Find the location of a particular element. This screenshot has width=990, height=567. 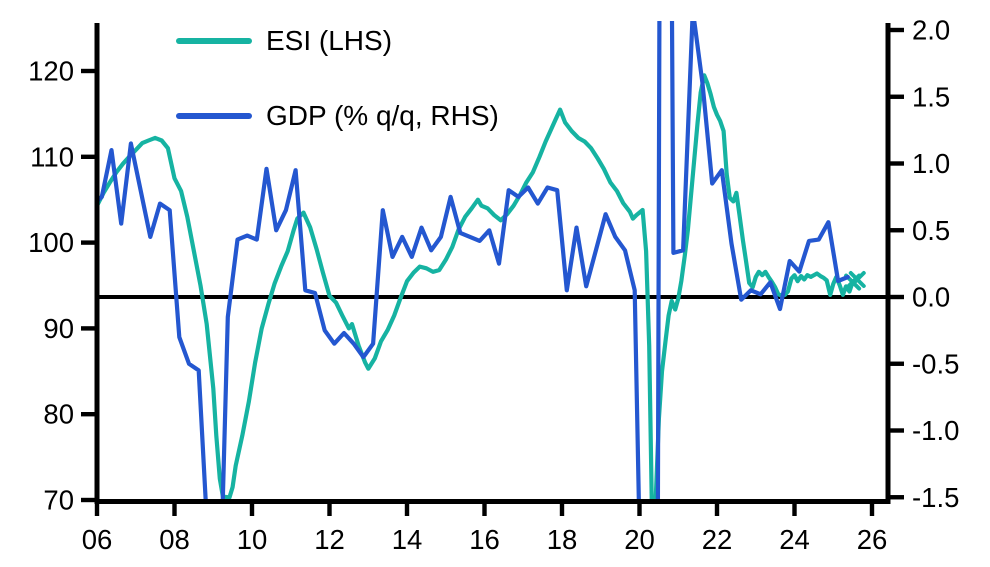

legend-item-gdp: GDP (% q/q, RHS) is located at coordinates (337, 115).